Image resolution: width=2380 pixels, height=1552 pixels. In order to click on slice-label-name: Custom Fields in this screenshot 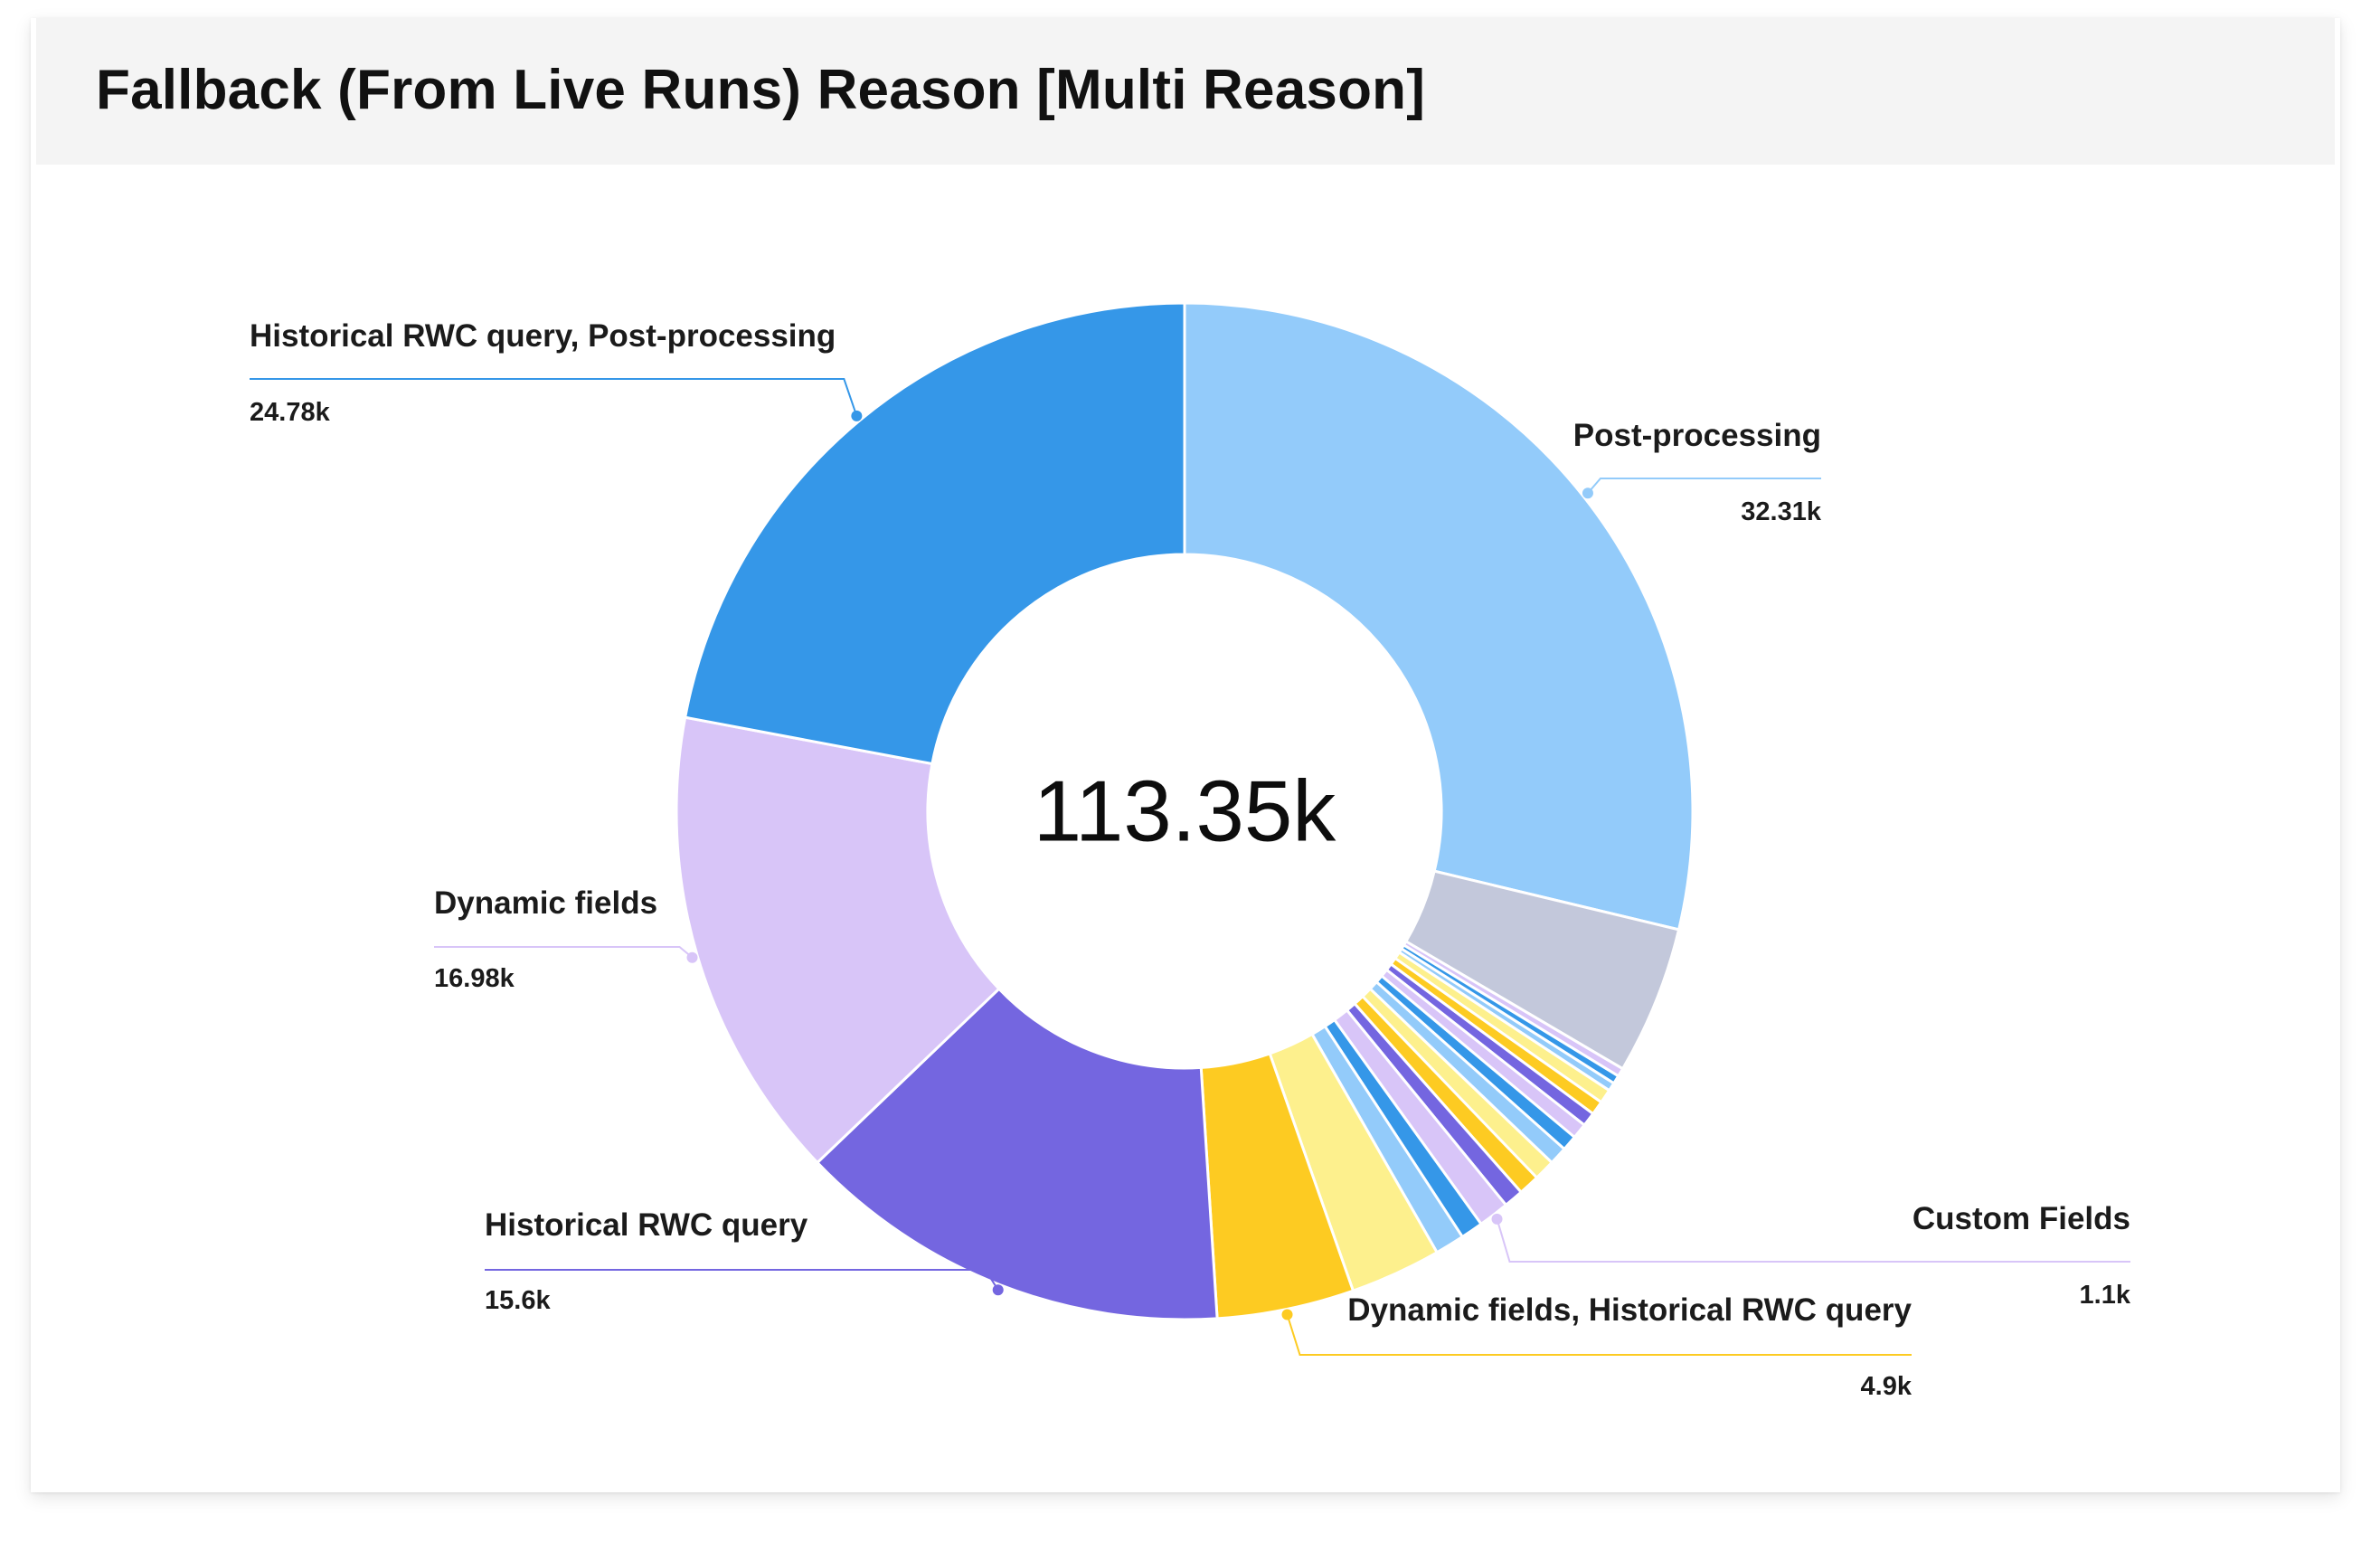, I will do `click(2021, 1219)`.